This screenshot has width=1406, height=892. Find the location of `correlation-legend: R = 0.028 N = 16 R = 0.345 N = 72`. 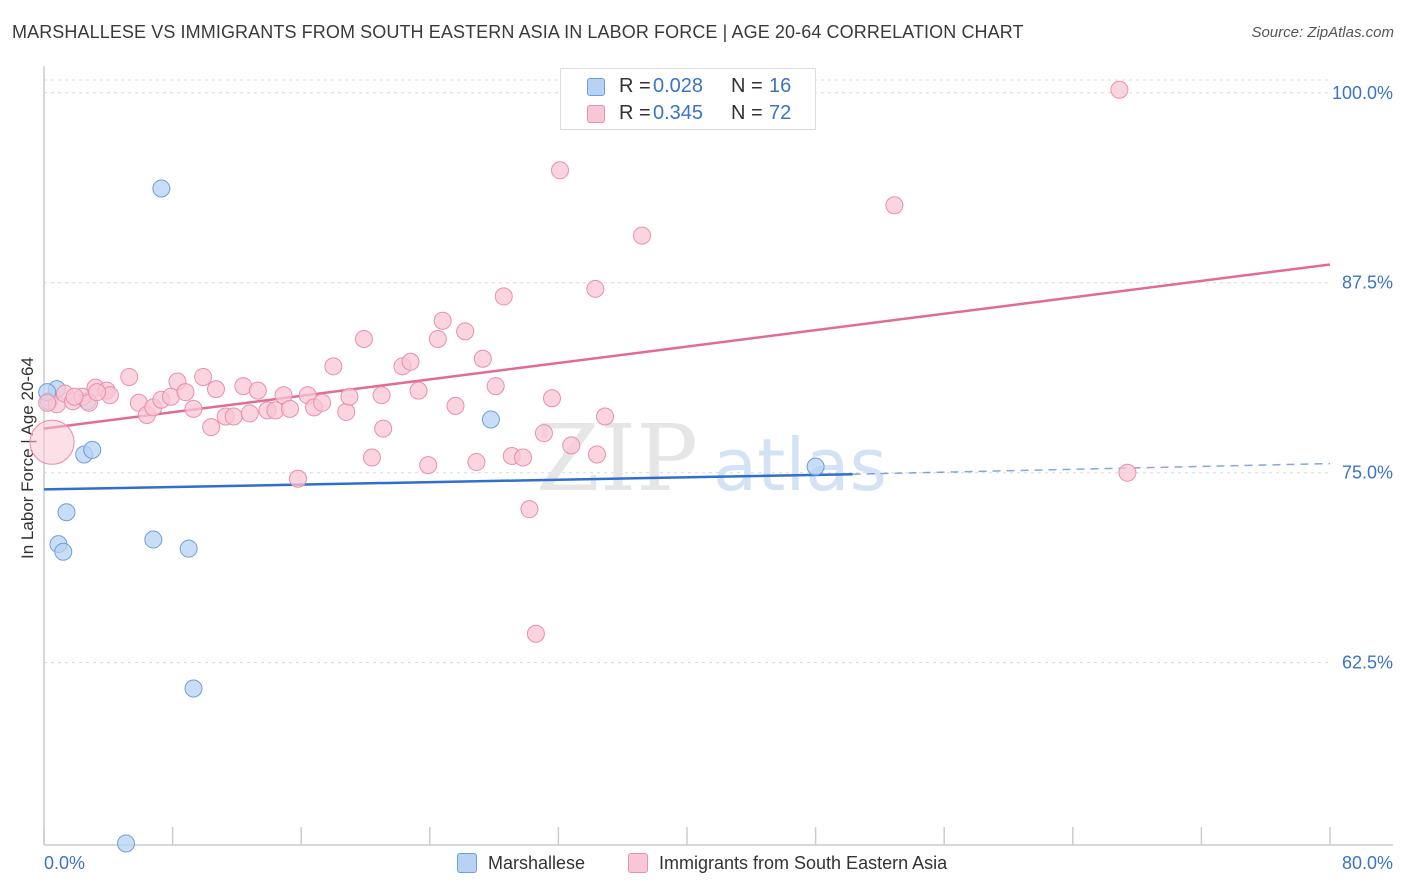

correlation-legend: R = 0.028 N = 16 R = 0.345 N = 72 is located at coordinates (688, 99).